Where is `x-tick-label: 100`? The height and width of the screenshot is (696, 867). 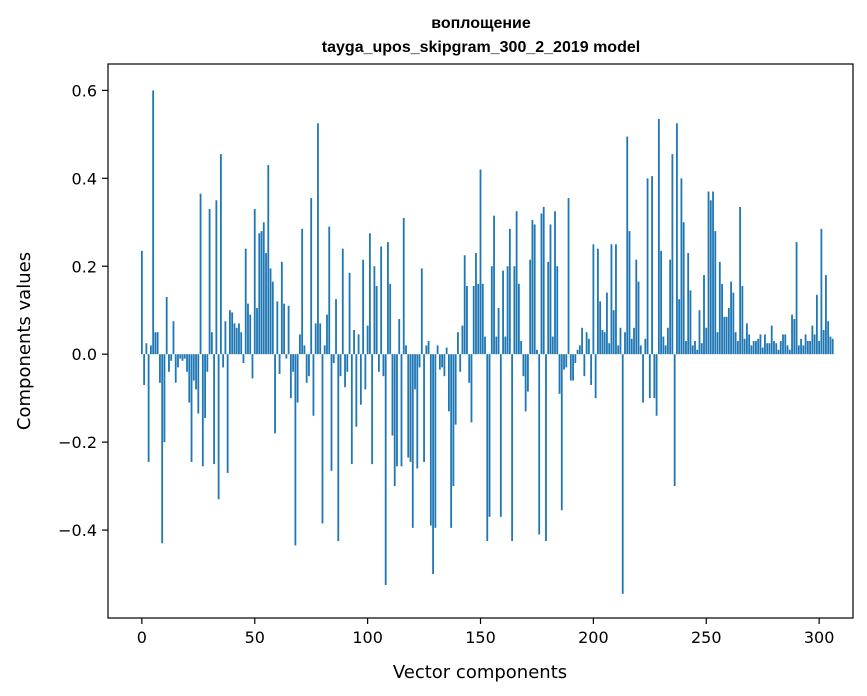
x-tick-label: 100 is located at coordinates (367, 637).